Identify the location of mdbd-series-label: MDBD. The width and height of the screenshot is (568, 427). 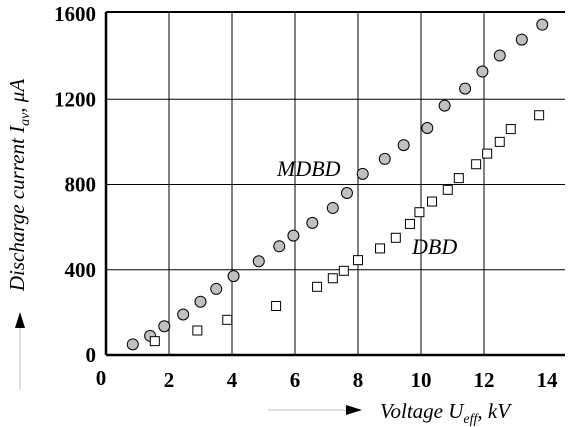
(308, 168).